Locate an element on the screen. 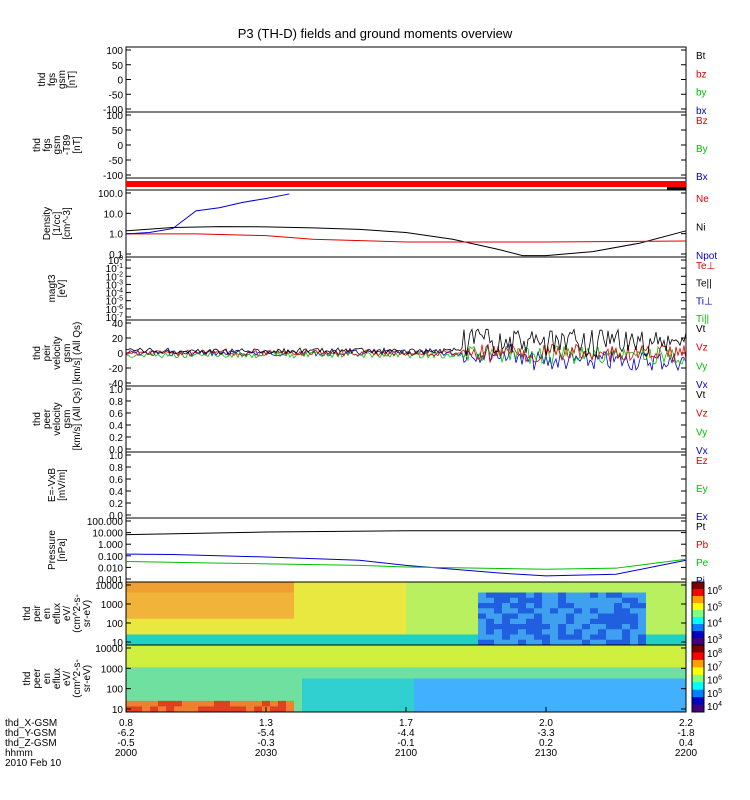  y-axis-label: [mV/m] is located at coordinates (62, 485).